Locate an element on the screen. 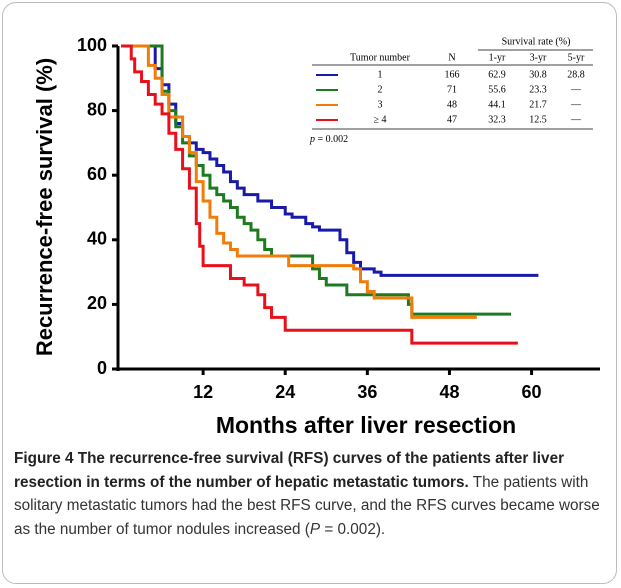 The width and height of the screenshot is (621, 588). caption-p: P is located at coordinates (315, 529).